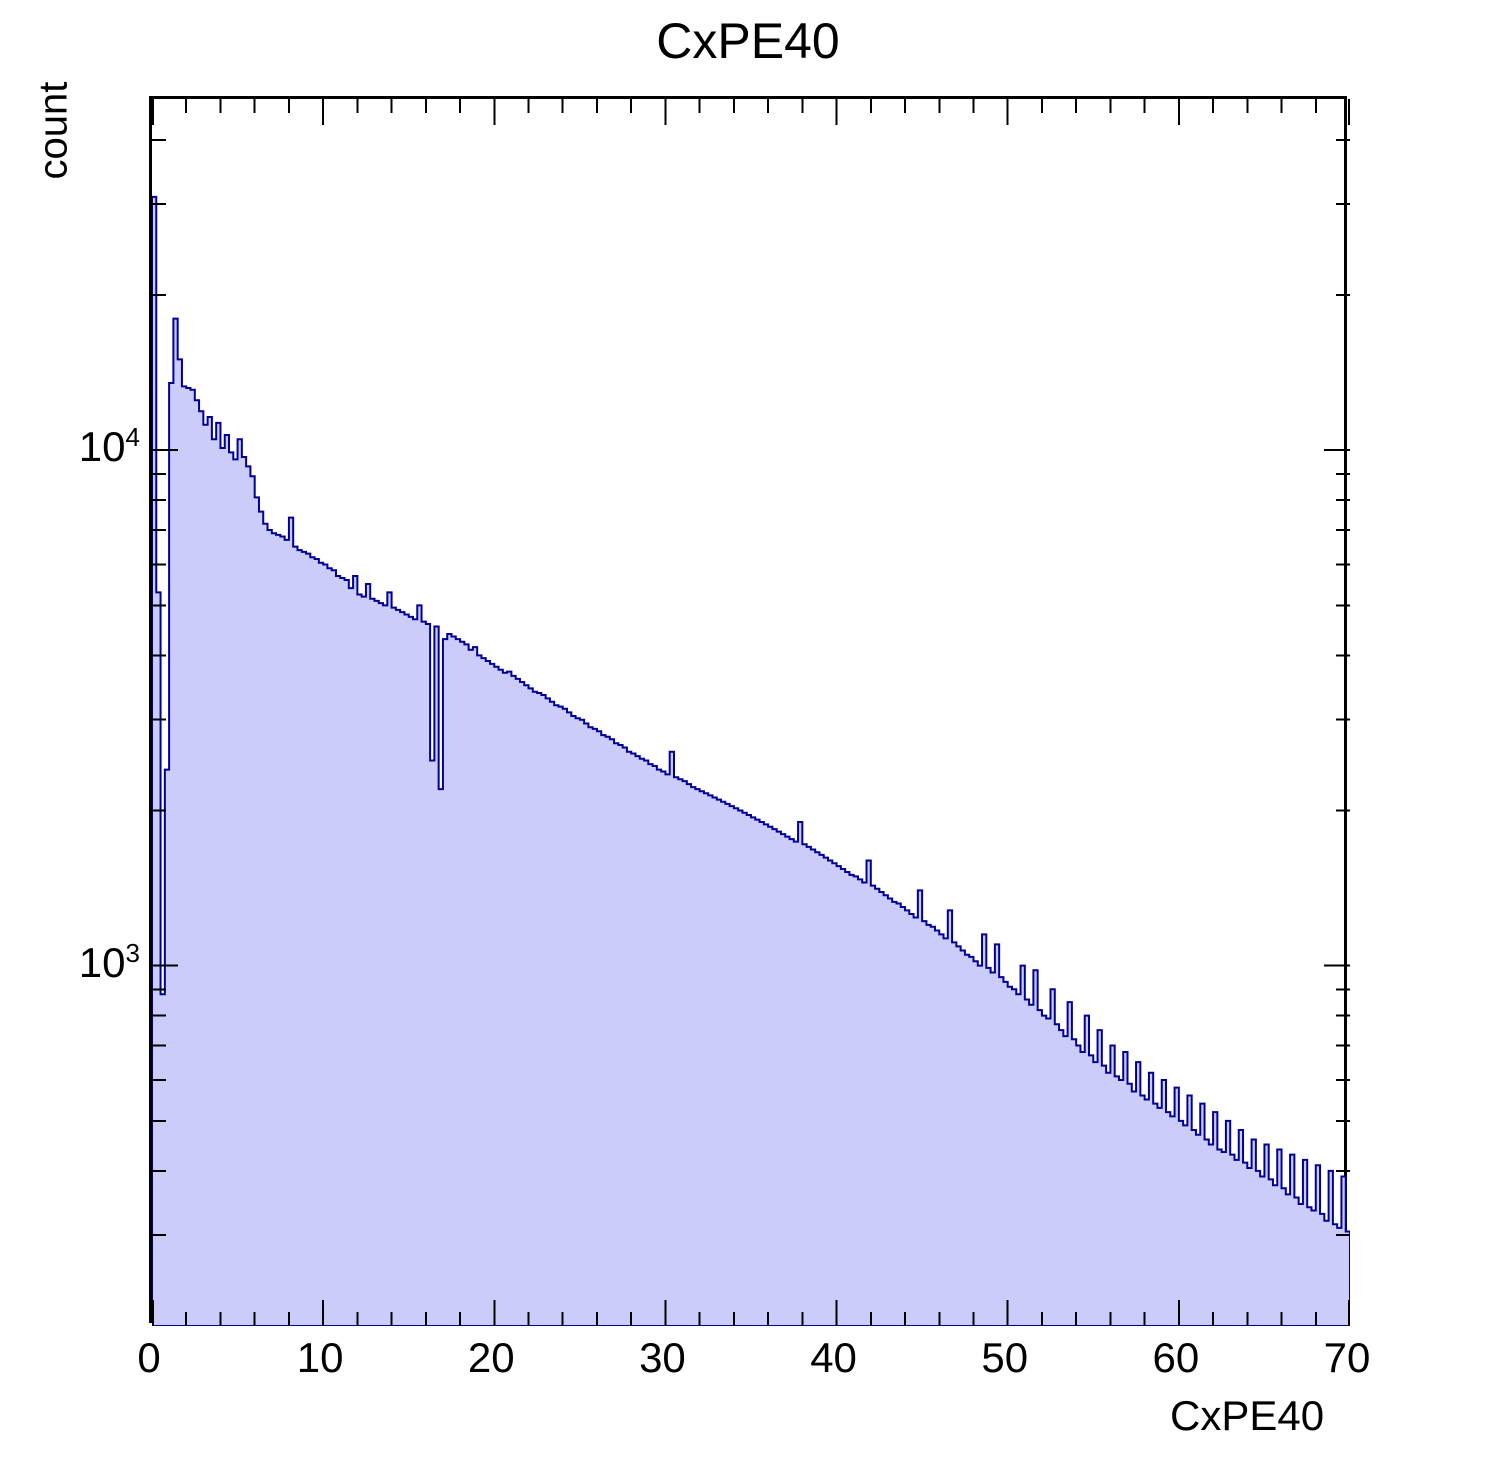  What do you see at coordinates (833, 1357) in the screenshot?
I see `x-tick-label: 40` at bounding box center [833, 1357].